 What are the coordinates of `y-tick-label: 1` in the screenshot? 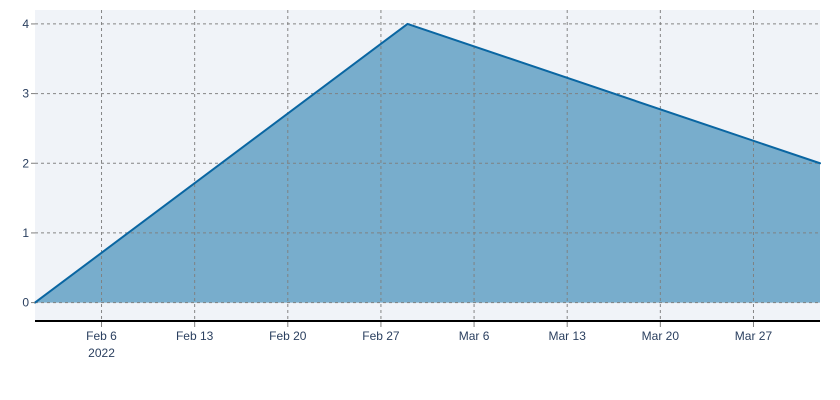 It's located at (25, 233).